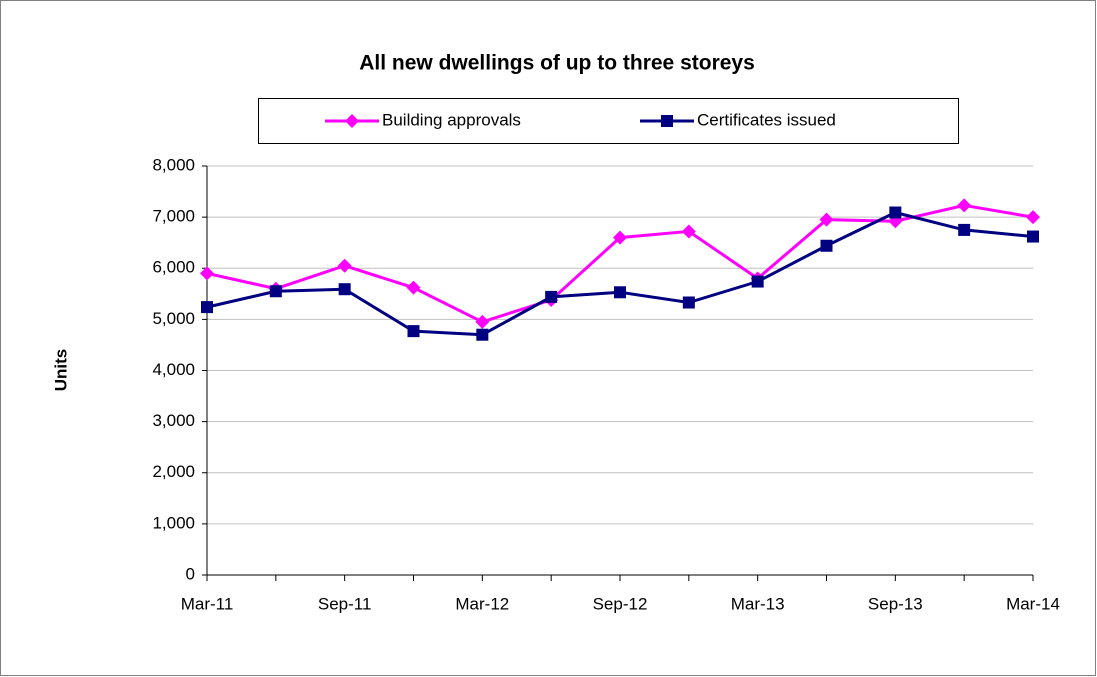 The width and height of the screenshot is (1097, 677). Describe the element at coordinates (766, 119) in the screenshot. I see `legend-label: Certificates issued` at that location.